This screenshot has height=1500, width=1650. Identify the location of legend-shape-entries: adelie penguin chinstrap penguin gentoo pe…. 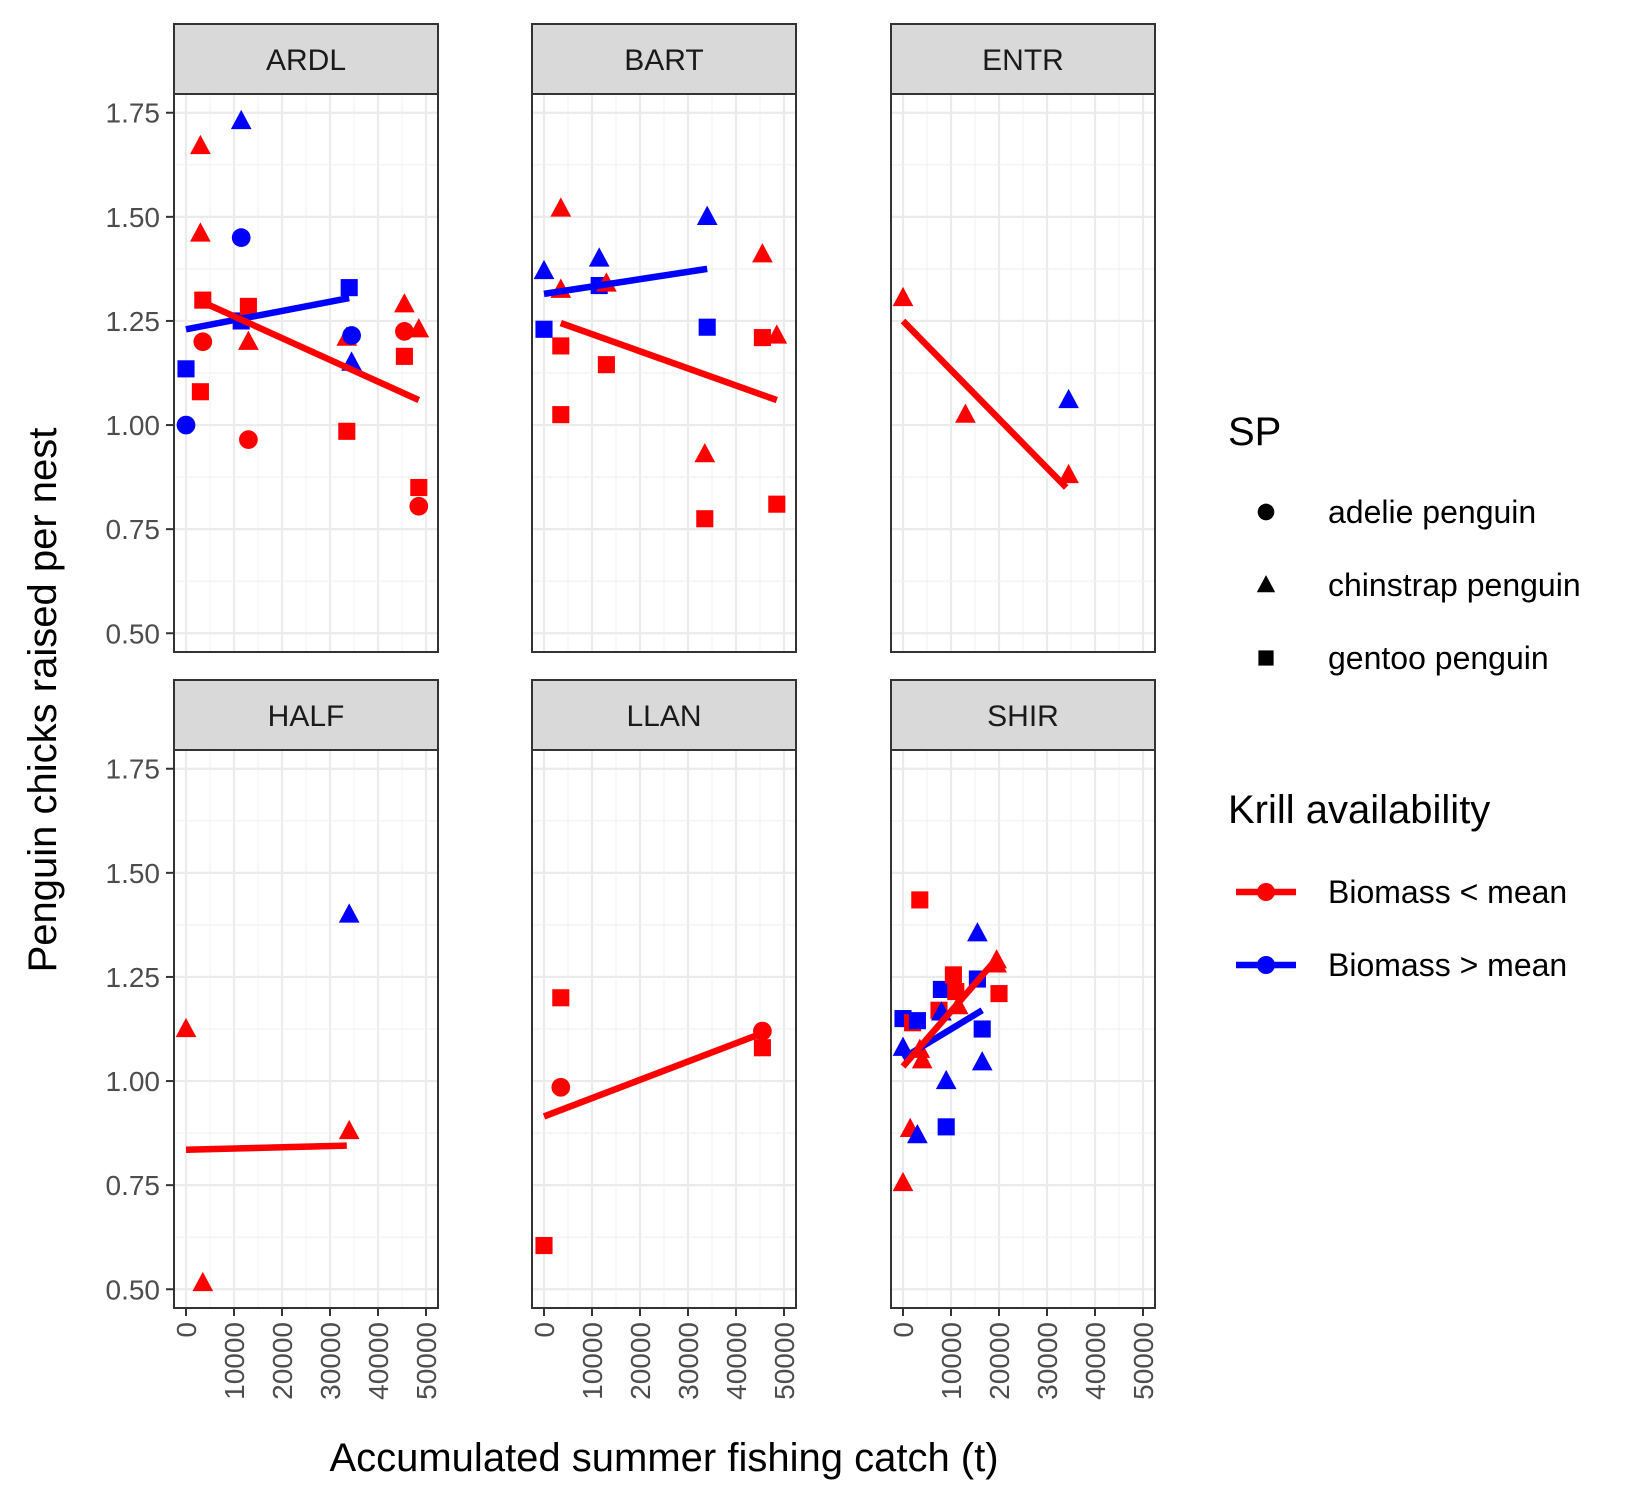
(1418, 585).